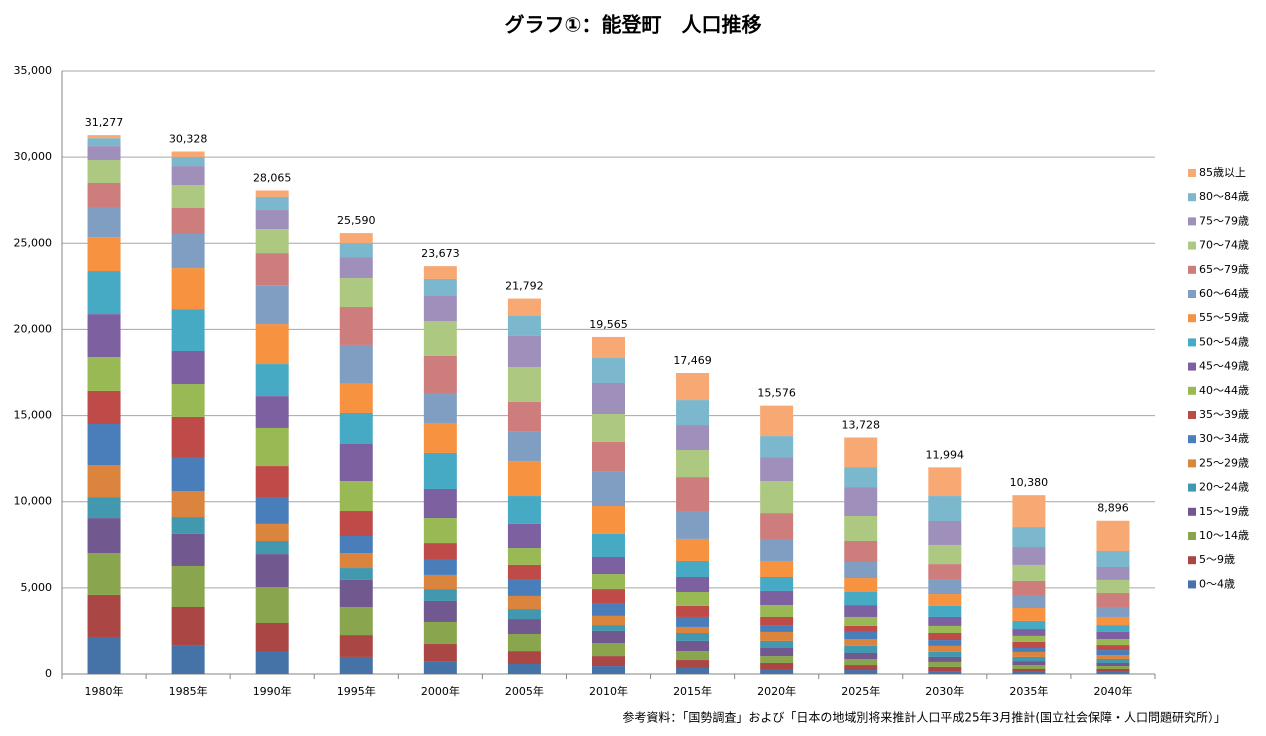 This screenshot has height=736, width=1266. I want to click on total-label: 23,673, so click(440, 253).